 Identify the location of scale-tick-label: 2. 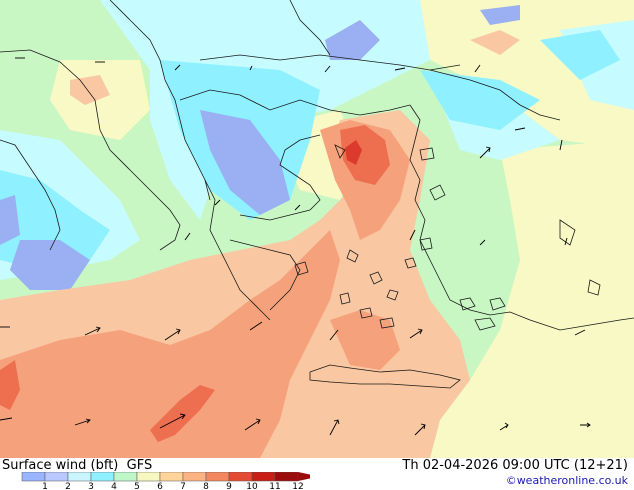
(68, 486).